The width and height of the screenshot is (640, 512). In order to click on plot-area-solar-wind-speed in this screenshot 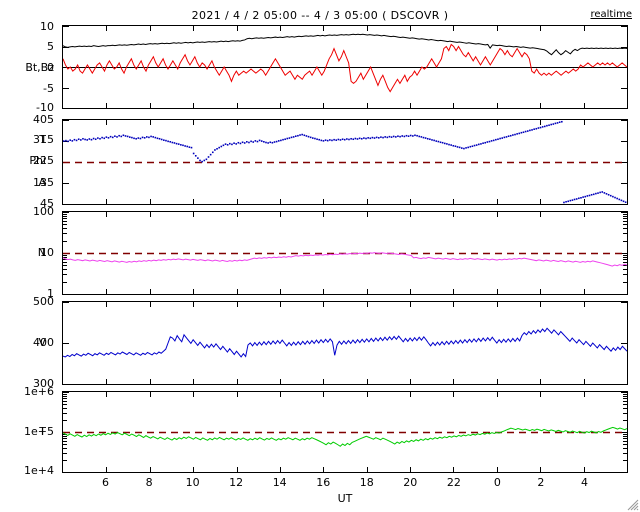, I will do `click(345, 343)`.